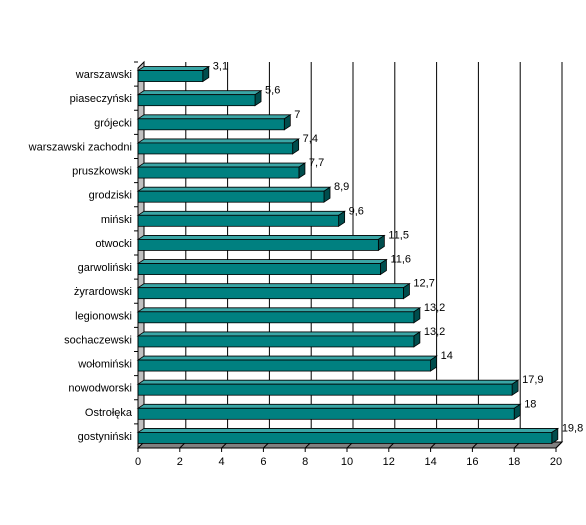 Image resolution: width=586 pixels, height=525 pixels. What do you see at coordinates (104, 365) in the screenshot?
I see `category-label: wołomiński` at bounding box center [104, 365].